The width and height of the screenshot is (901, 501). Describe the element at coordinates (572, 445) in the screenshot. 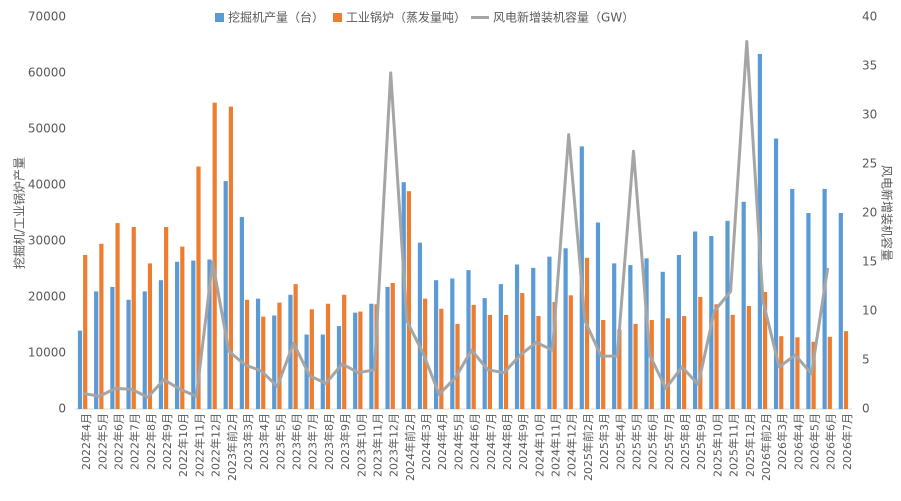

I see `x-tick-label: 2024年12月` at that location.